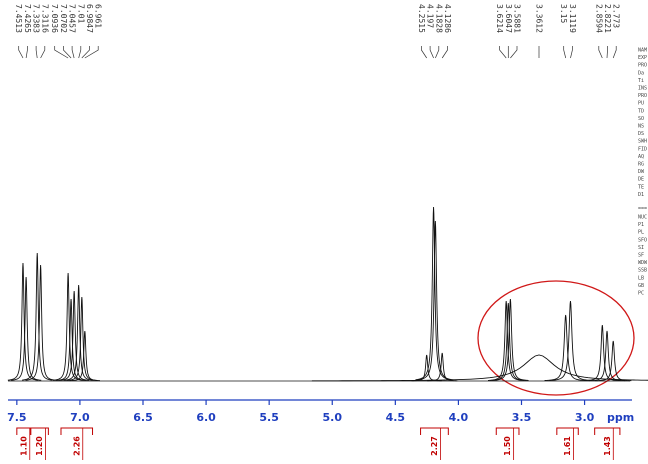  What do you see at coordinates (434, 446) in the screenshot?
I see `integral-value: 2.27` at bounding box center [434, 446].